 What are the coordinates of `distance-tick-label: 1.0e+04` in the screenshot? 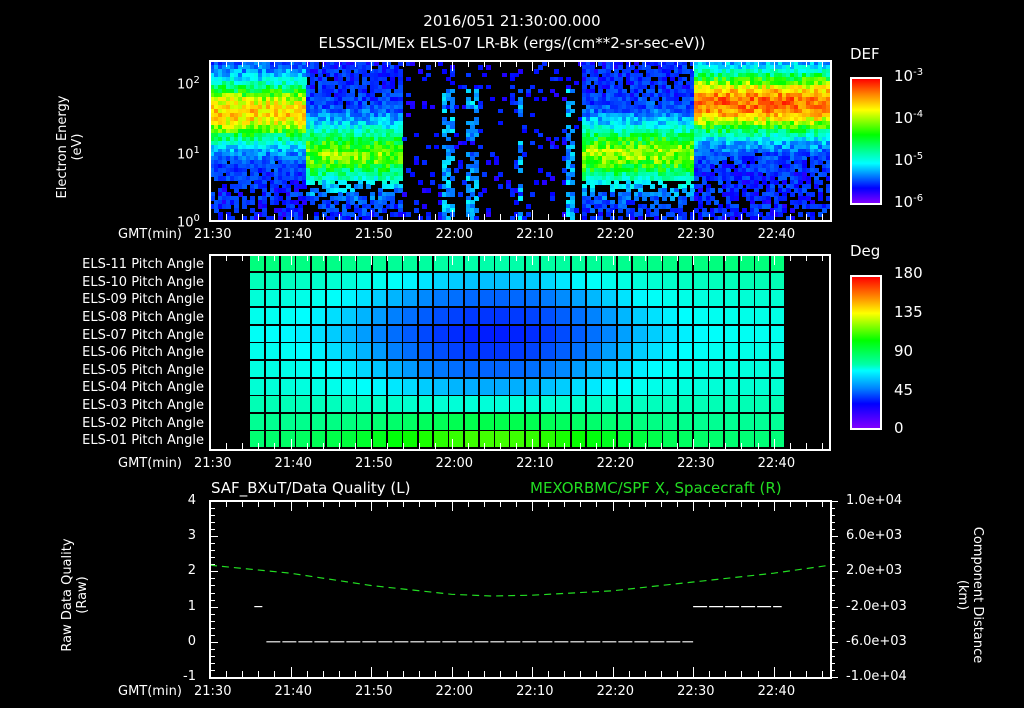 It's located at (874, 501).